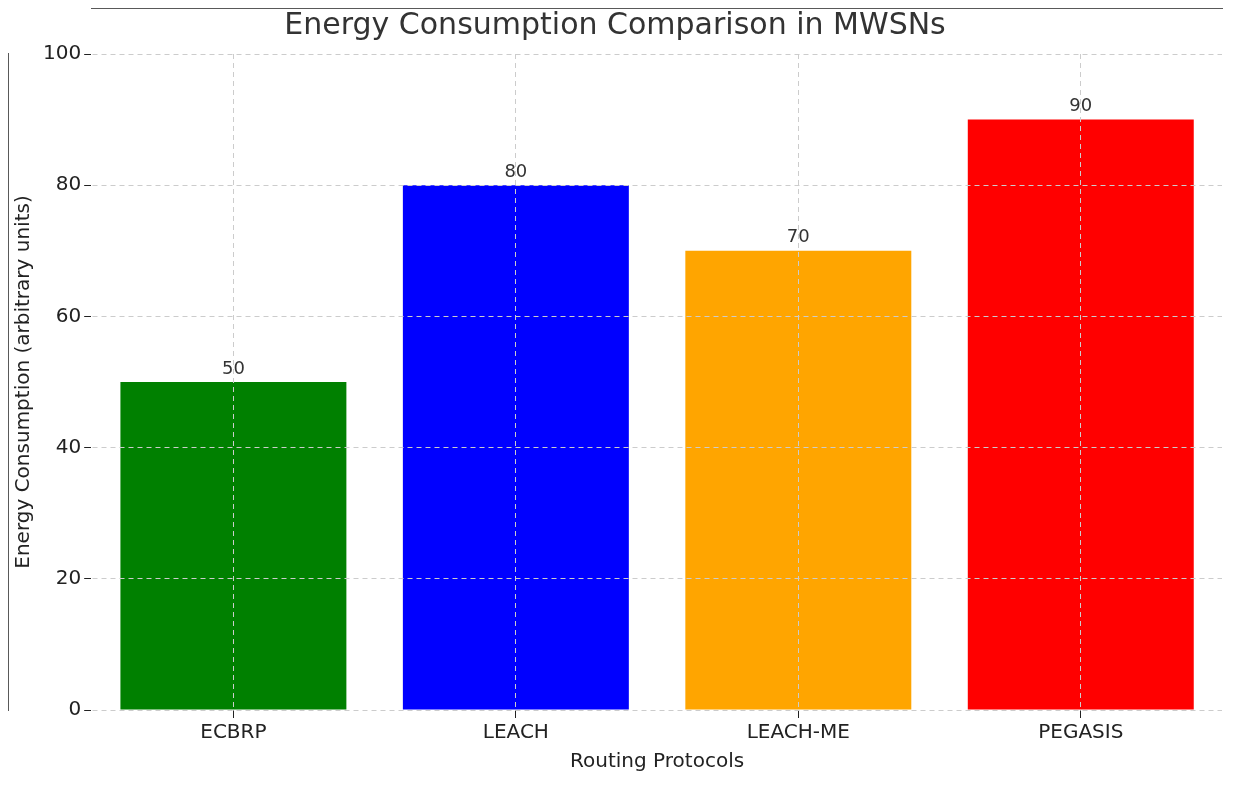  Describe the element at coordinates (68, 314) in the screenshot. I see `y-tick-label: 60` at that location.